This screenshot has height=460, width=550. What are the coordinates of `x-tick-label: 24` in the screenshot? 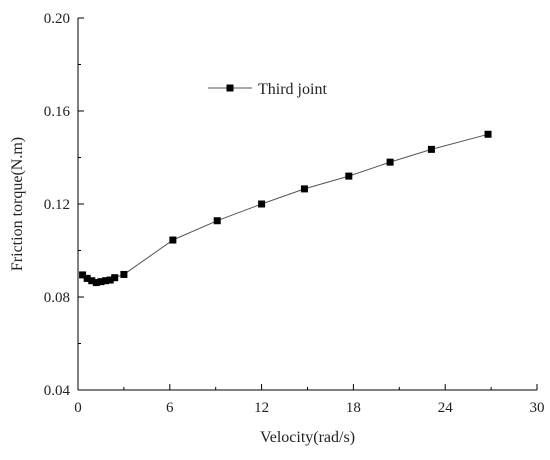 It's located at (446, 408).